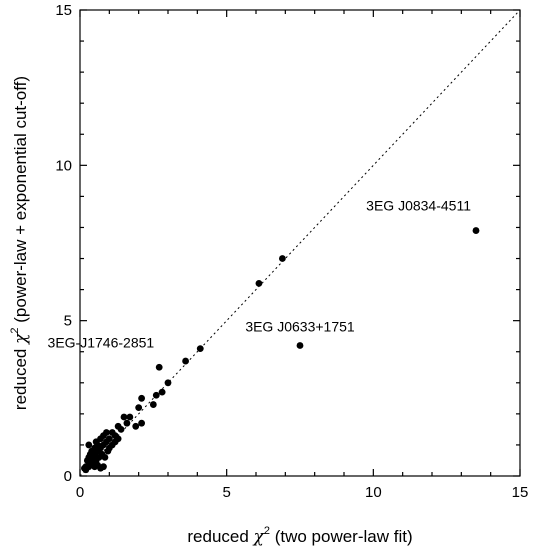 The width and height of the screenshot is (535, 554). What do you see at coordinates (520, 492) in the screenshot?
I see `x-tick-label: 15` at bounding box center [520, 492].